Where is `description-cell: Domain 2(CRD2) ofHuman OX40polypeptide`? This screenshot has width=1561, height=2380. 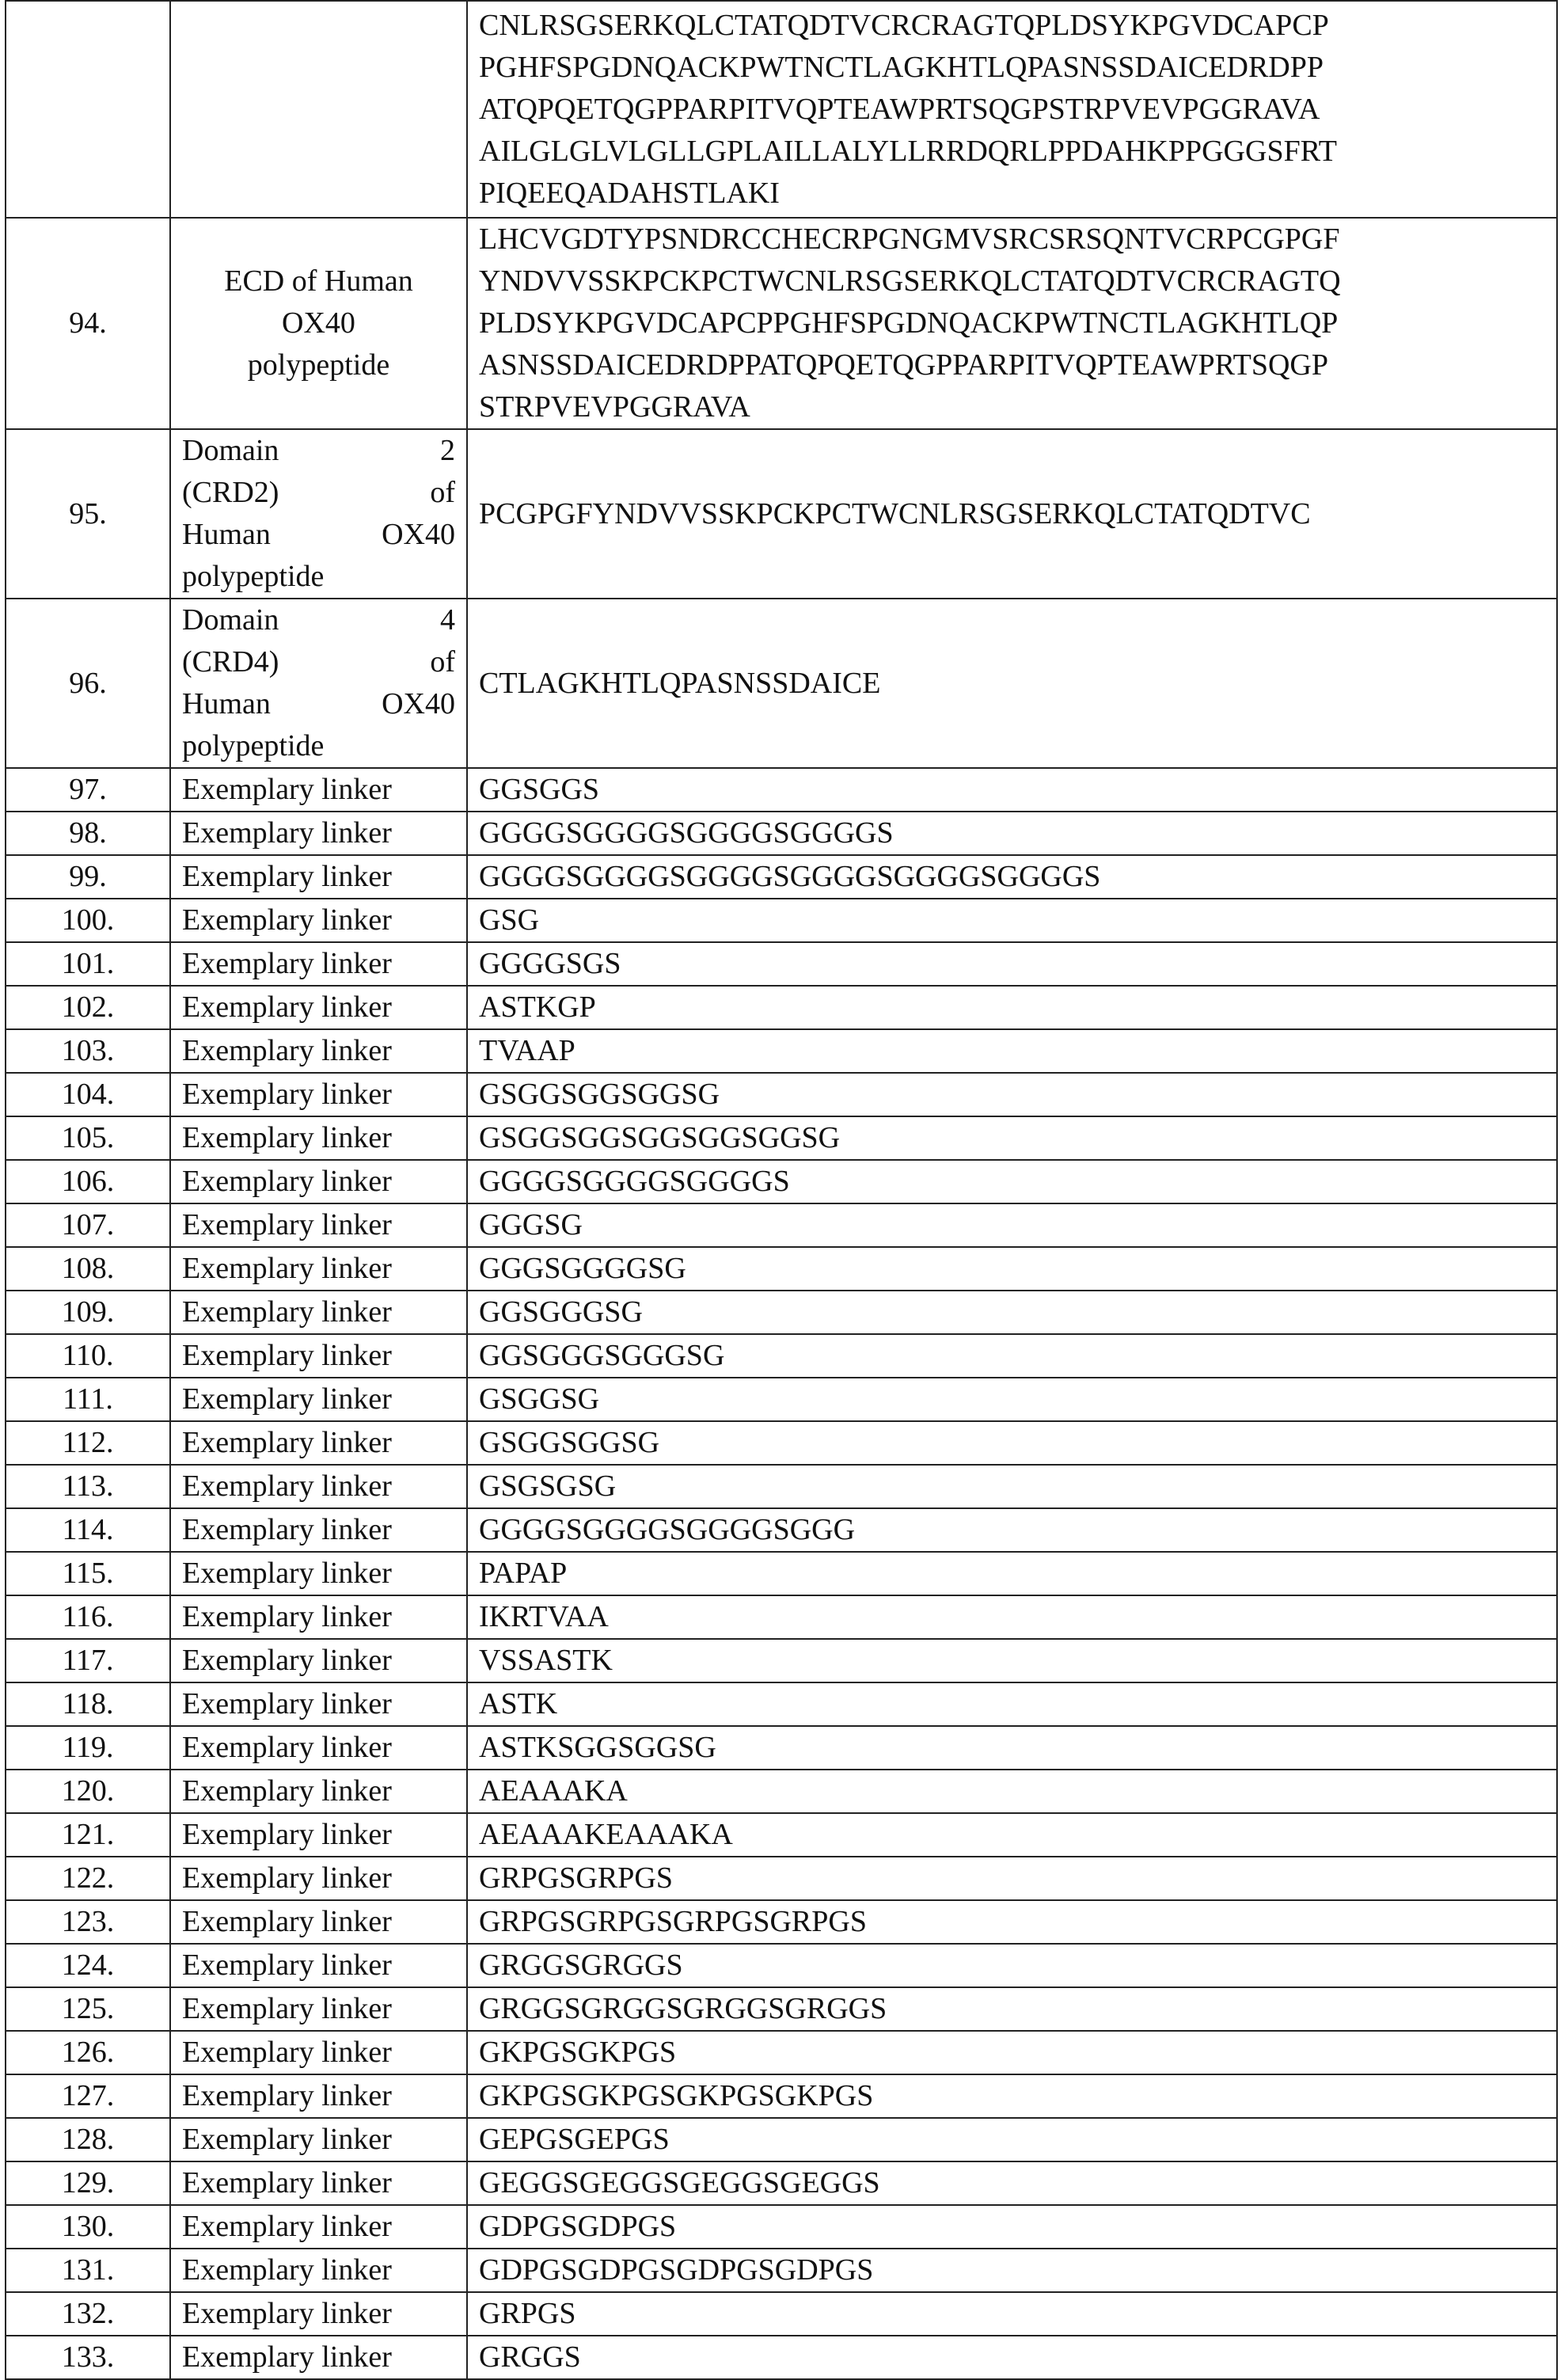 description-cell: Domain 2(CRD2) ofHuman OX40polypeptide is located at coordinates (318, 514).